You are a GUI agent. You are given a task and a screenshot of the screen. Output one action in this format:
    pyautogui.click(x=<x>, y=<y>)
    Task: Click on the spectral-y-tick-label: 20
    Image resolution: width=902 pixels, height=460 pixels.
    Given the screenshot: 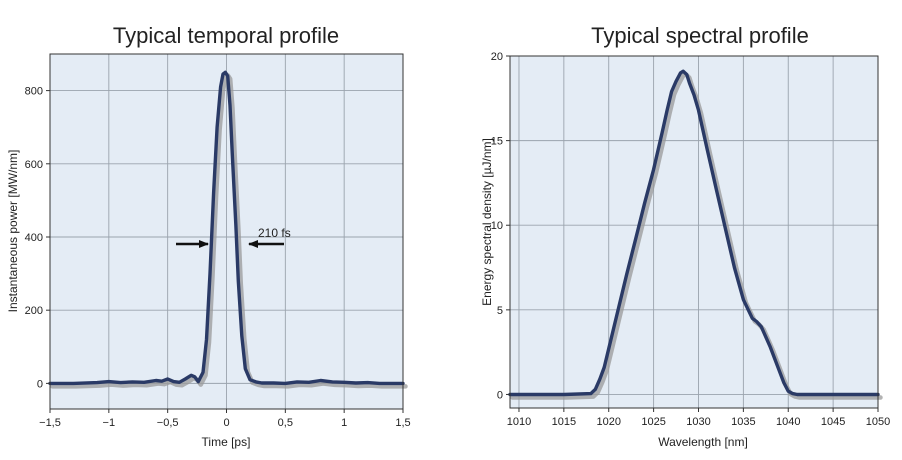 What is the action you would take?
    pyautogui.click(x=497, y=57)
    